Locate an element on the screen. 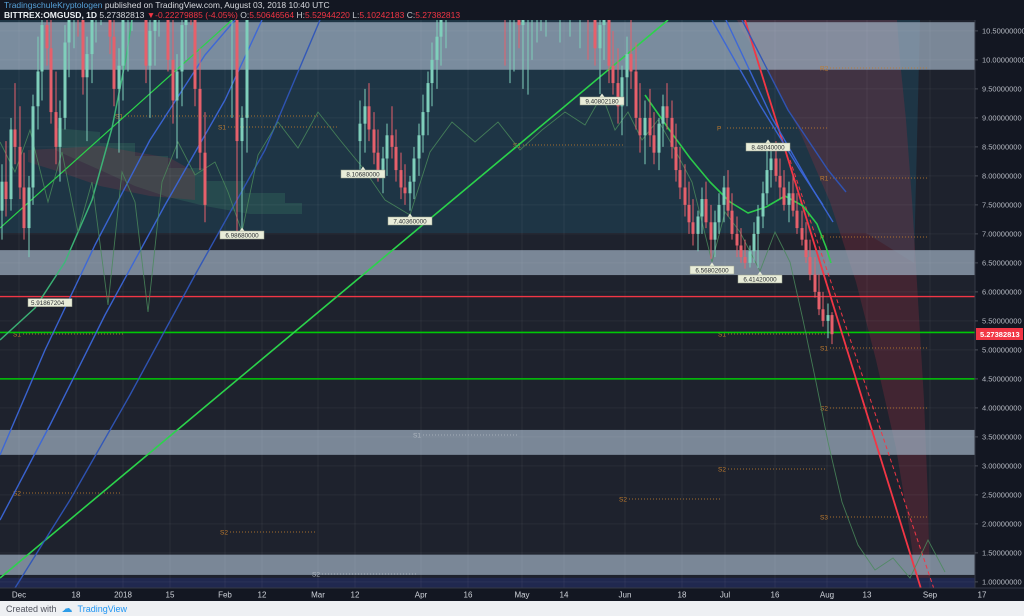 The image size is (1024, 616). time-axis-pane is located at coordinates (512, 594).